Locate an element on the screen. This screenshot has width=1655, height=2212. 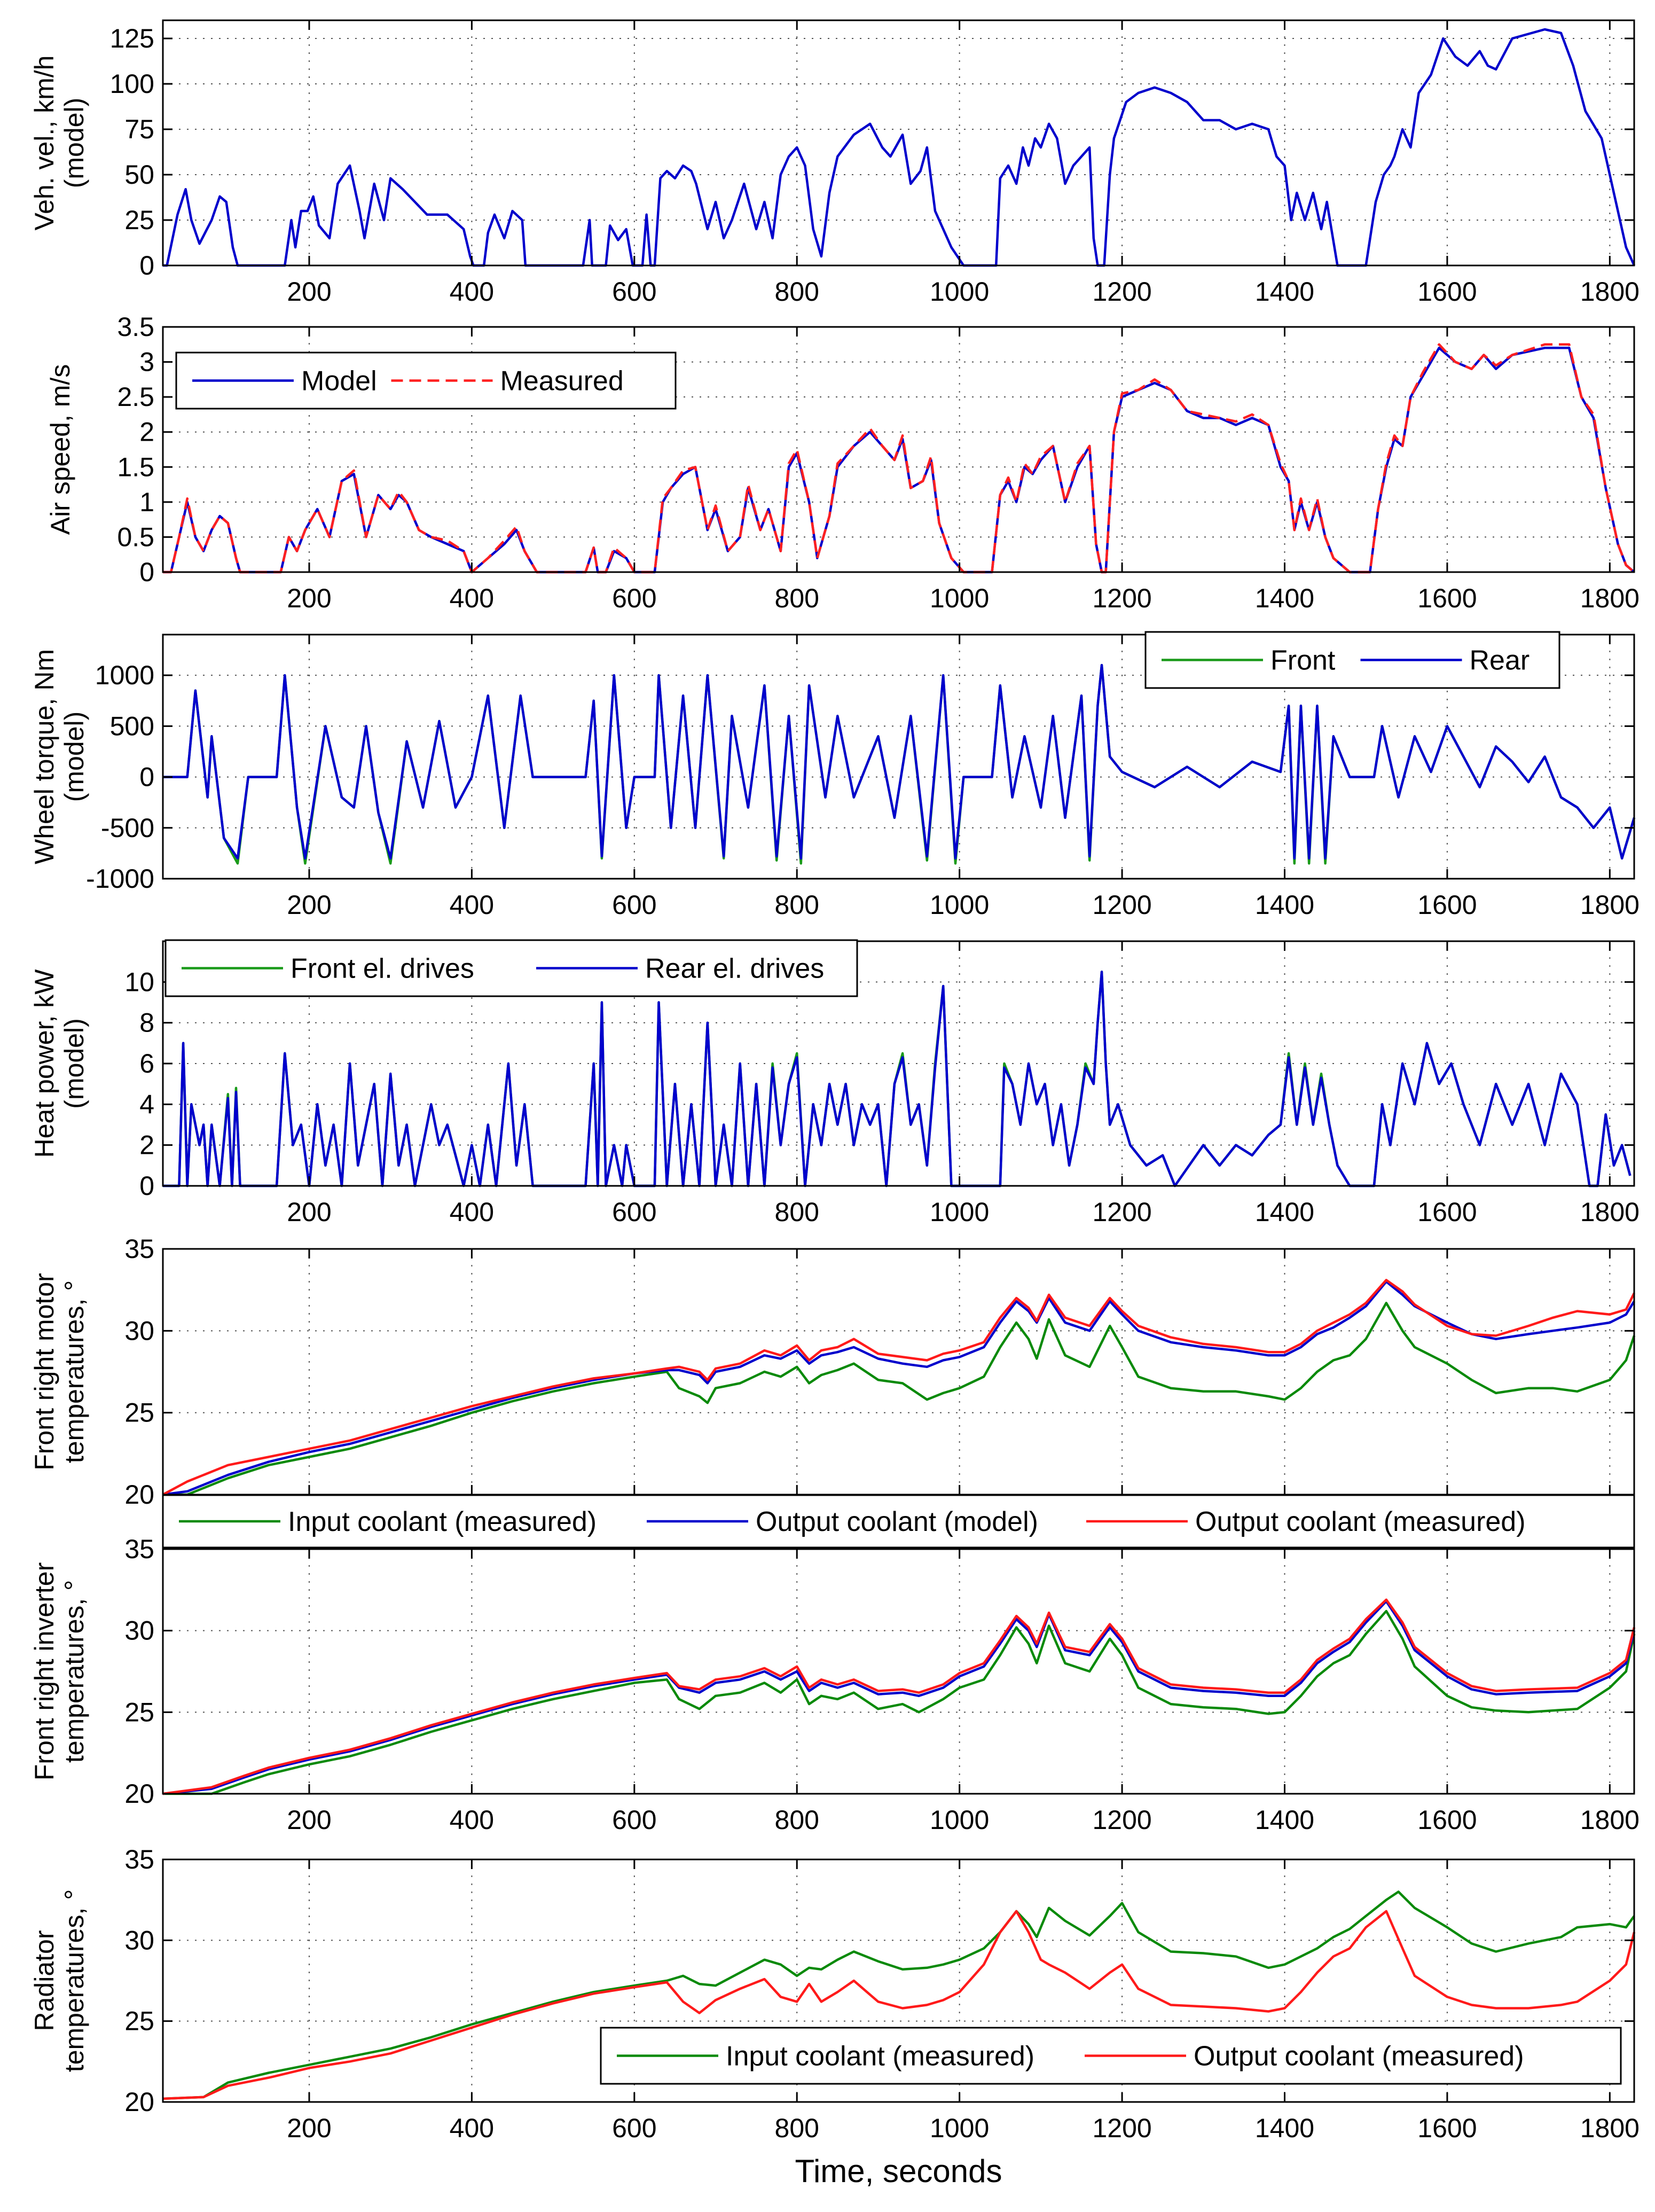
y-tick-label: 10 is located at coordinates (139, 982).